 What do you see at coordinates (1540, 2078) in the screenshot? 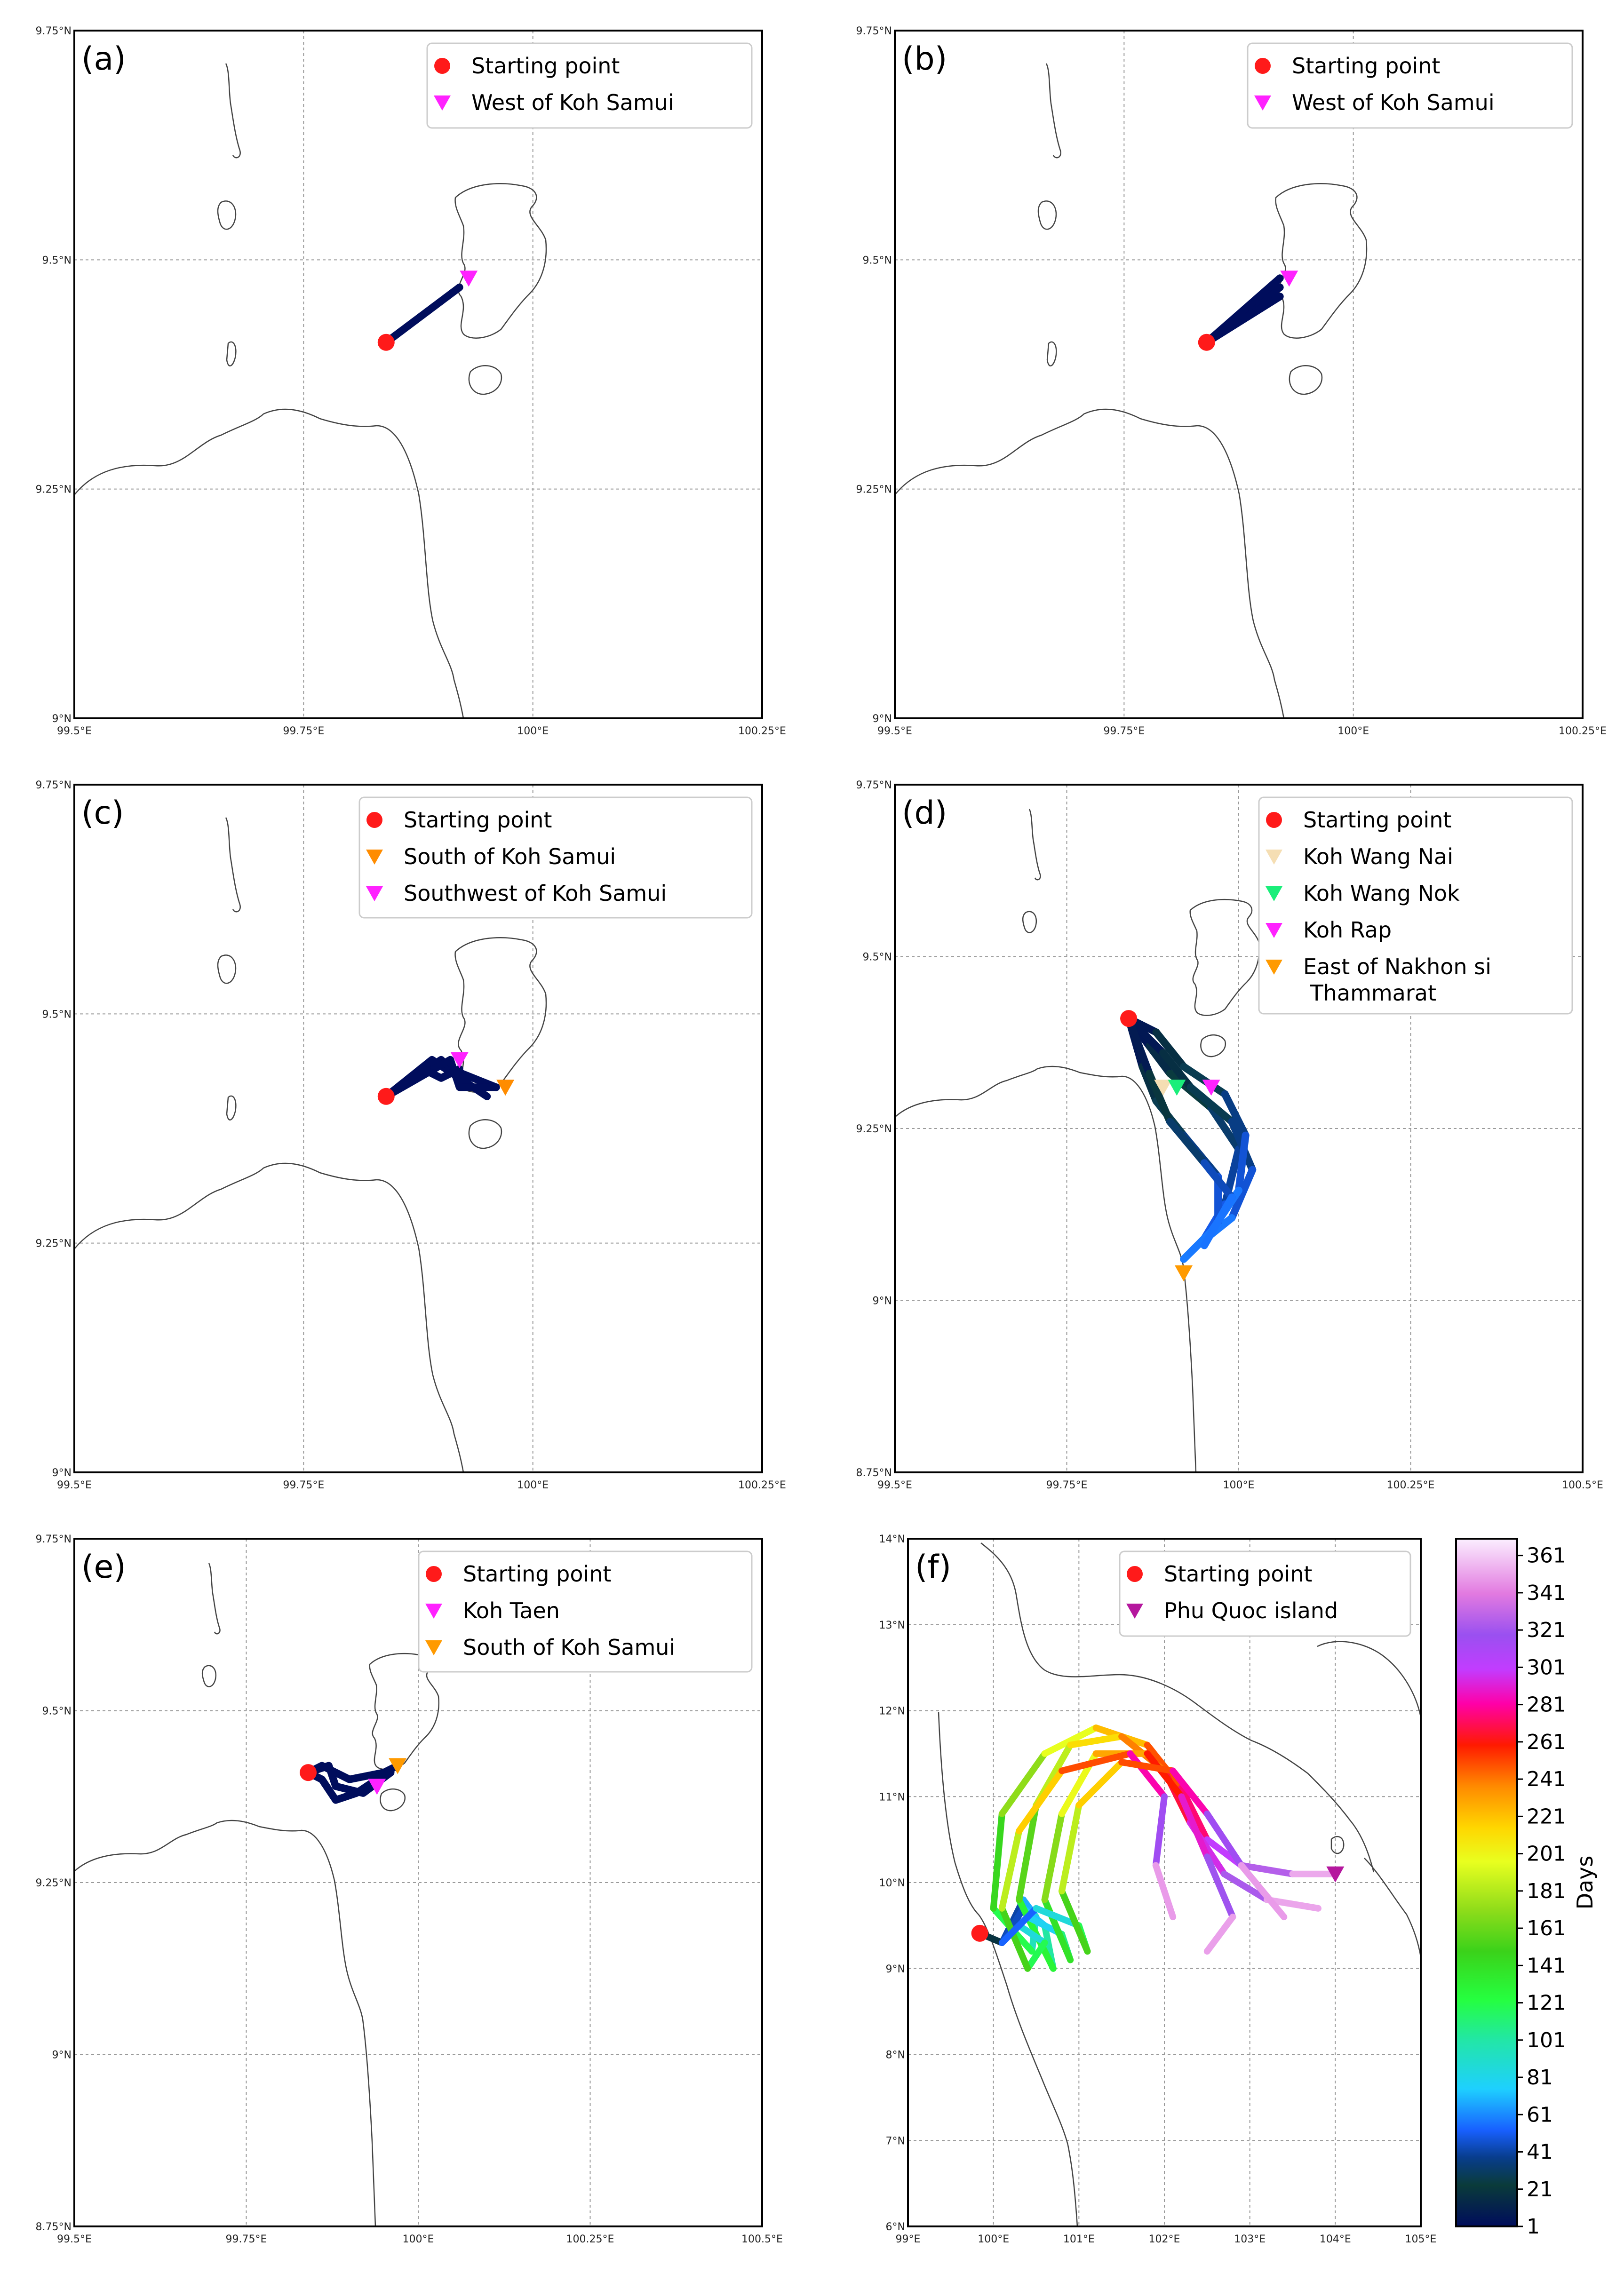
I see `colorbar-tick-label: 81` at bounding box center [1540, 2078].